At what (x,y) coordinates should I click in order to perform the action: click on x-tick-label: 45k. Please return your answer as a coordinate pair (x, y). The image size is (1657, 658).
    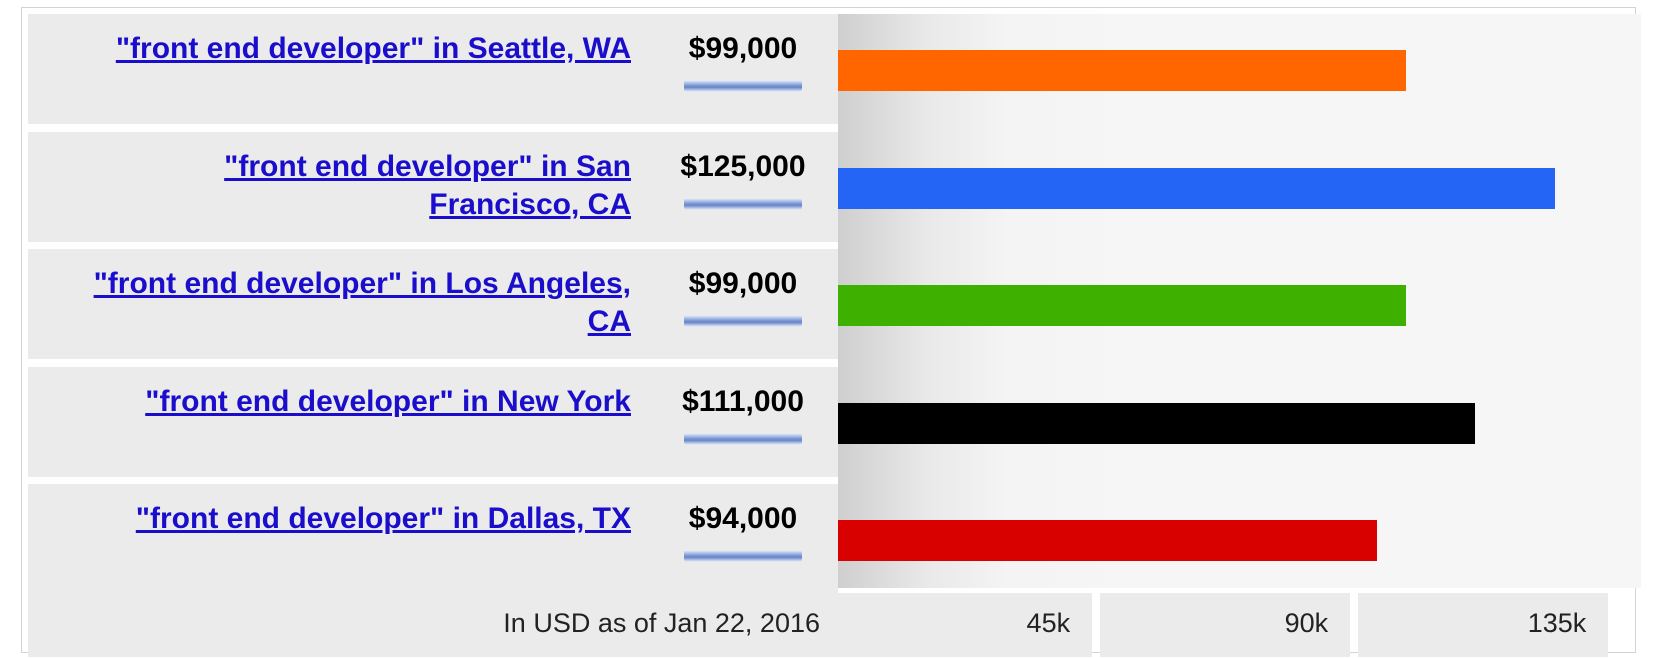
    Looking at the image, I should click on (1048, 623).